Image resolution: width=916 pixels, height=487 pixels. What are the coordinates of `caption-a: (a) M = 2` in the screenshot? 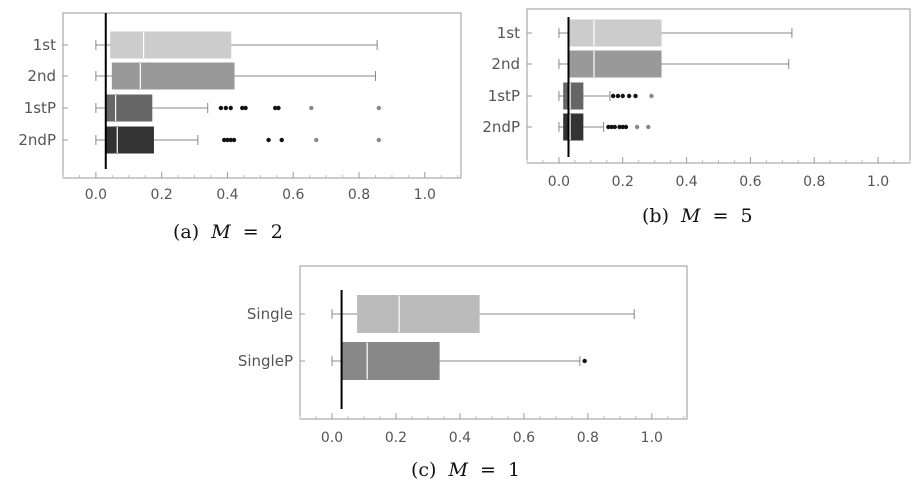 It's located at (228, 232).